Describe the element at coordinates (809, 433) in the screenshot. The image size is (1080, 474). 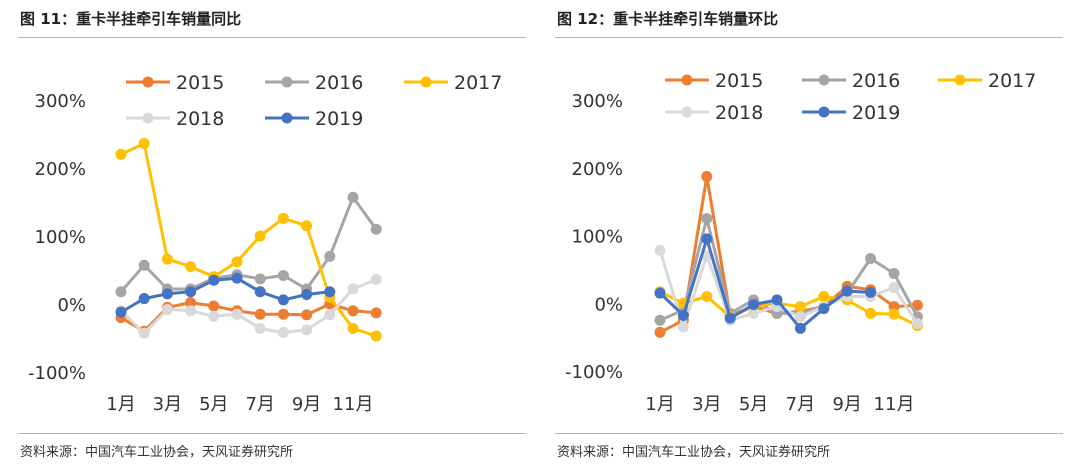
I see `source-divider` at that location.